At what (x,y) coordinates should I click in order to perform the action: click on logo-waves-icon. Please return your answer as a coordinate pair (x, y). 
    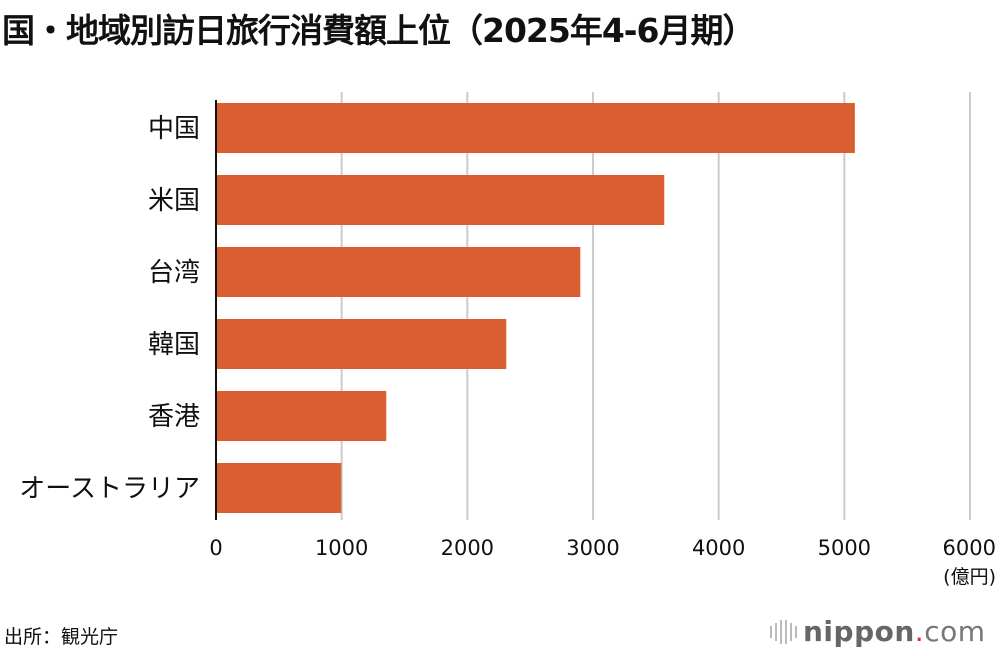
    Looking at the image, I should click on (783, 631).